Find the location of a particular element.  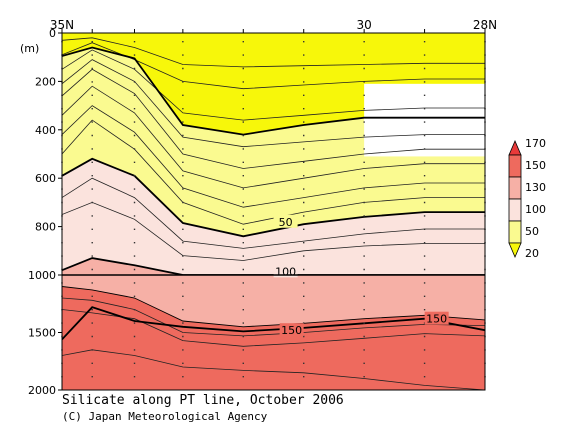

colorbar: 170 150 130 100 50 20 is located at coordinates (527, 198).